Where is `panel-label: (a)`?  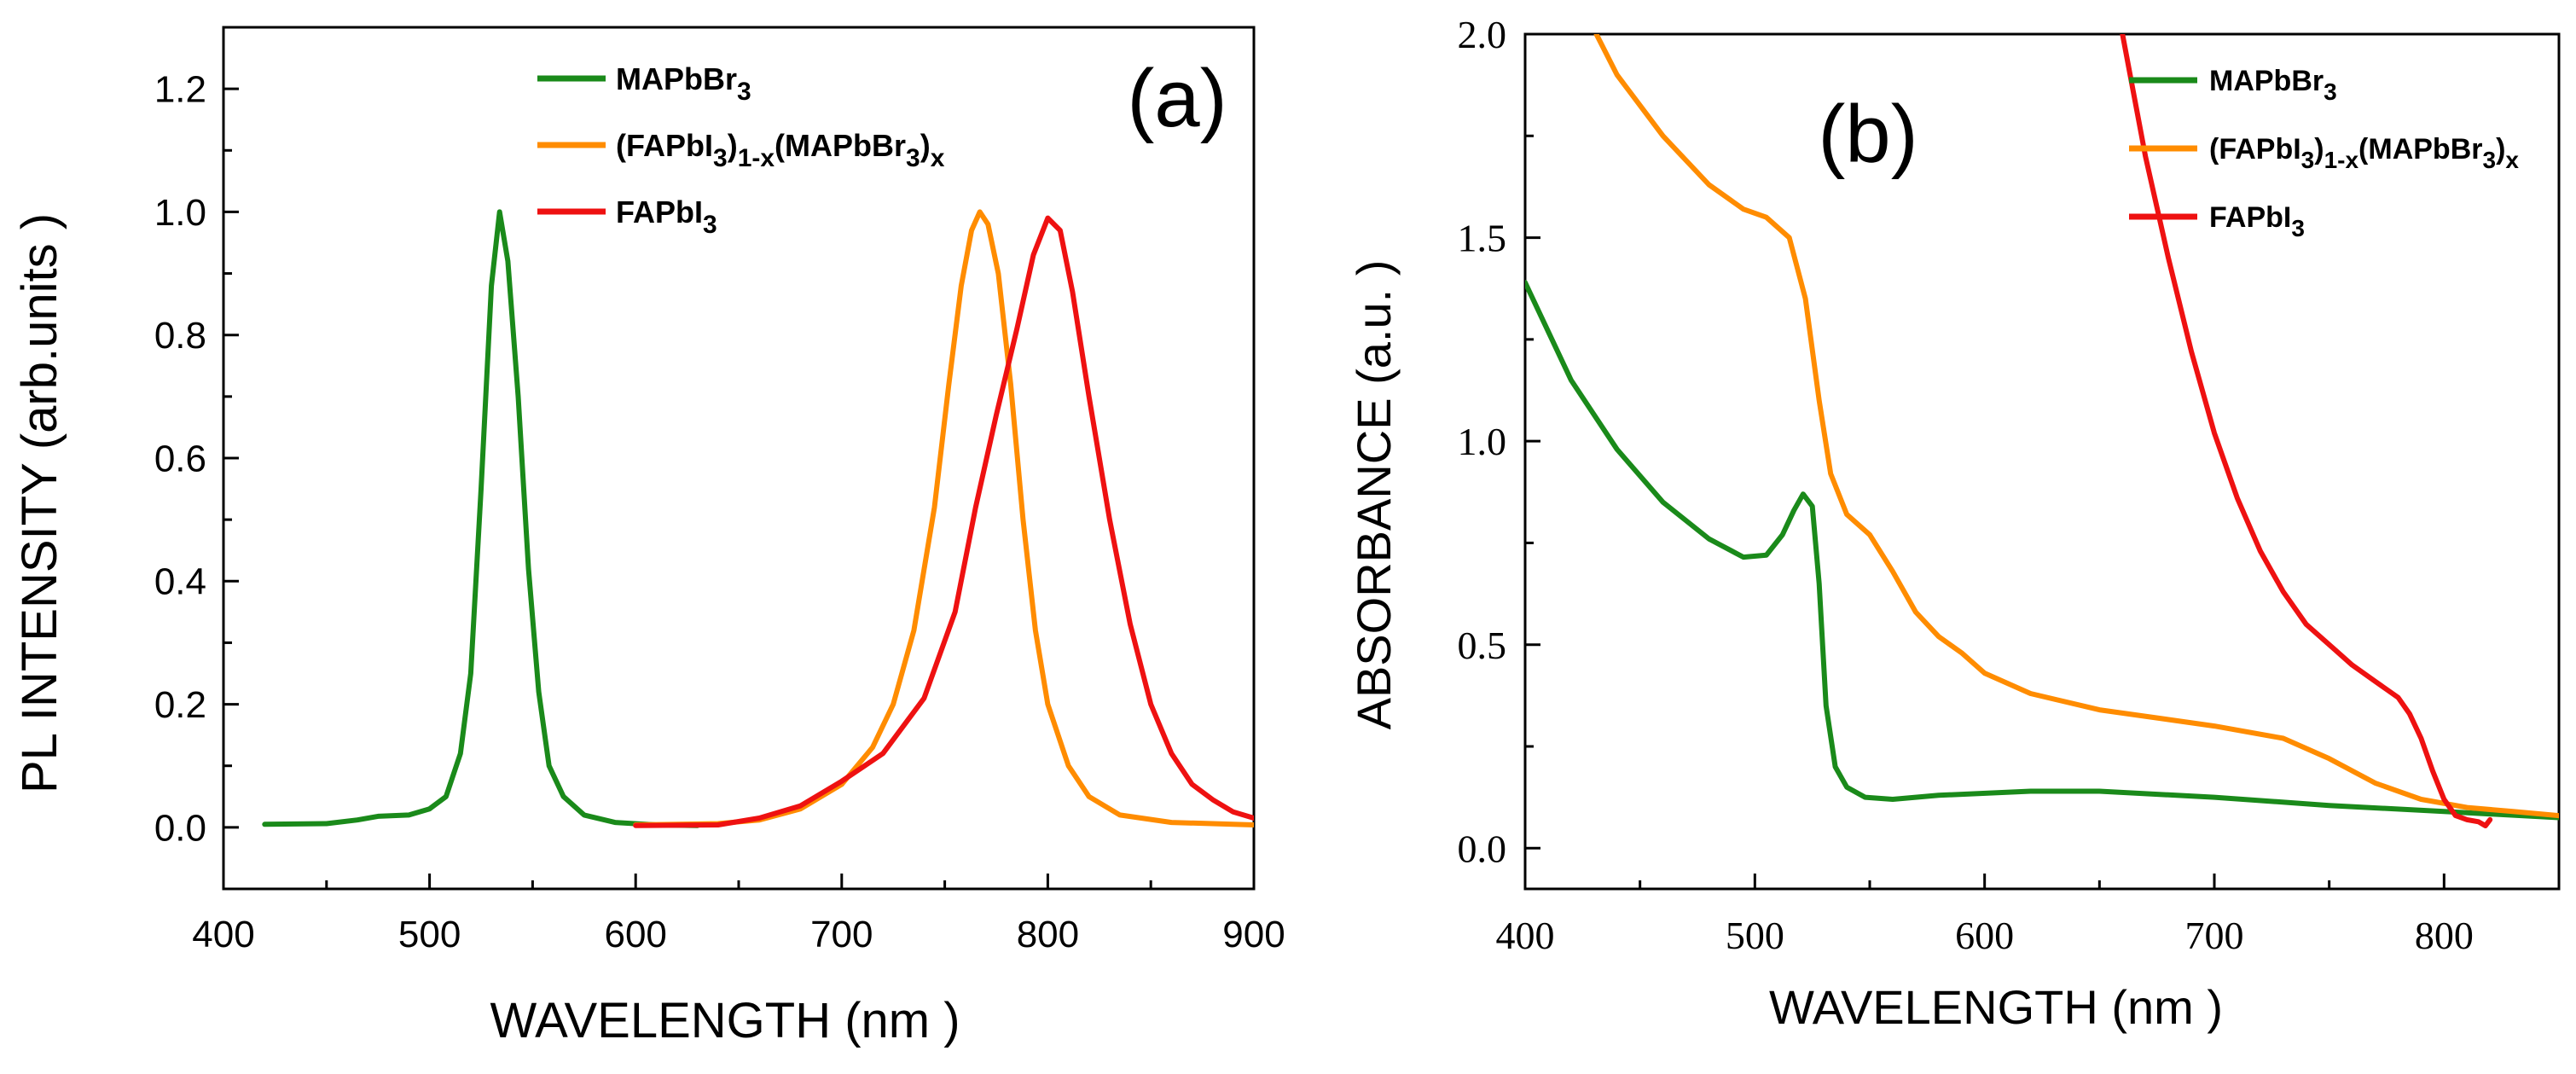
panel-label: (a) is located at coordinates (1177, 98).